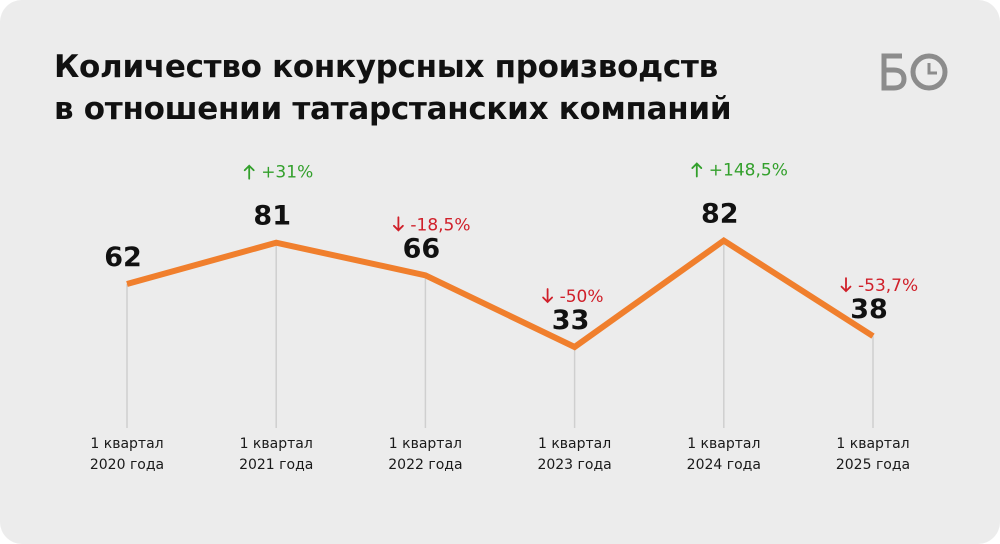  Describe the element at coordinates (272, 216) in the screenshot. I see `value-label: 81` at that location.